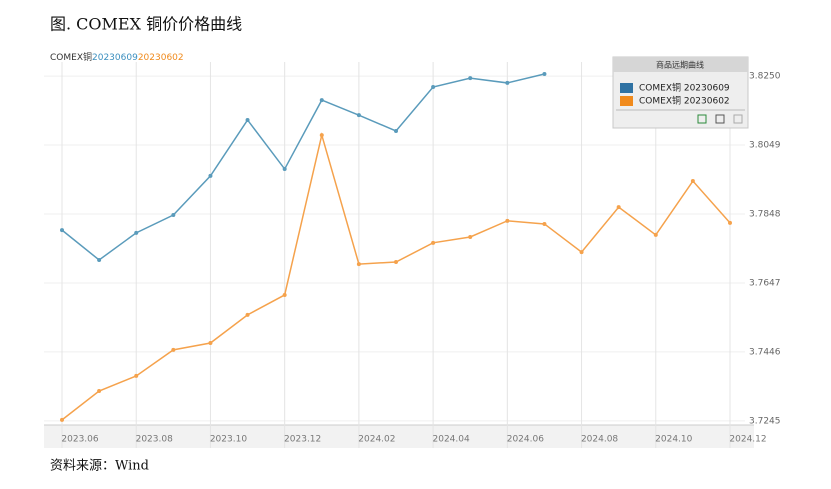 The image size is (831, 489). What do you see at coordinates (376, 440) in the screenshot?
I see `x-tick-label: 2024.02` at bounding box center [376, 440].